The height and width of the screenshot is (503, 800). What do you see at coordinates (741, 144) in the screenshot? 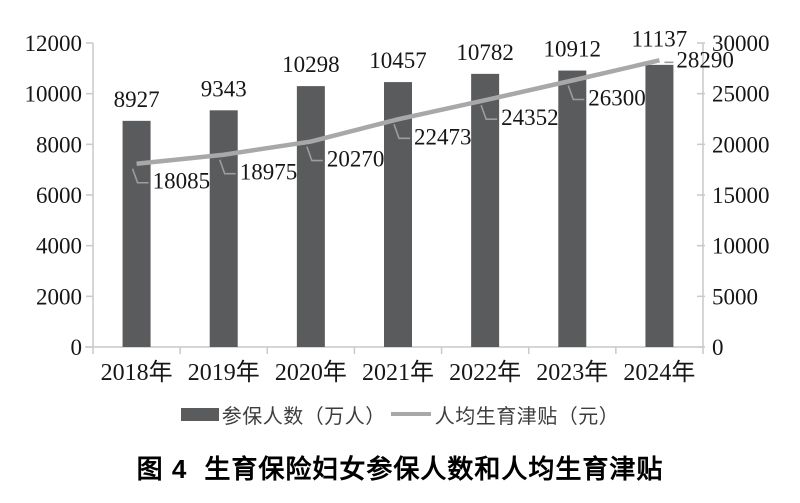
I see `right-axis-tick-label: 20000` at bounding box center [741, 144].